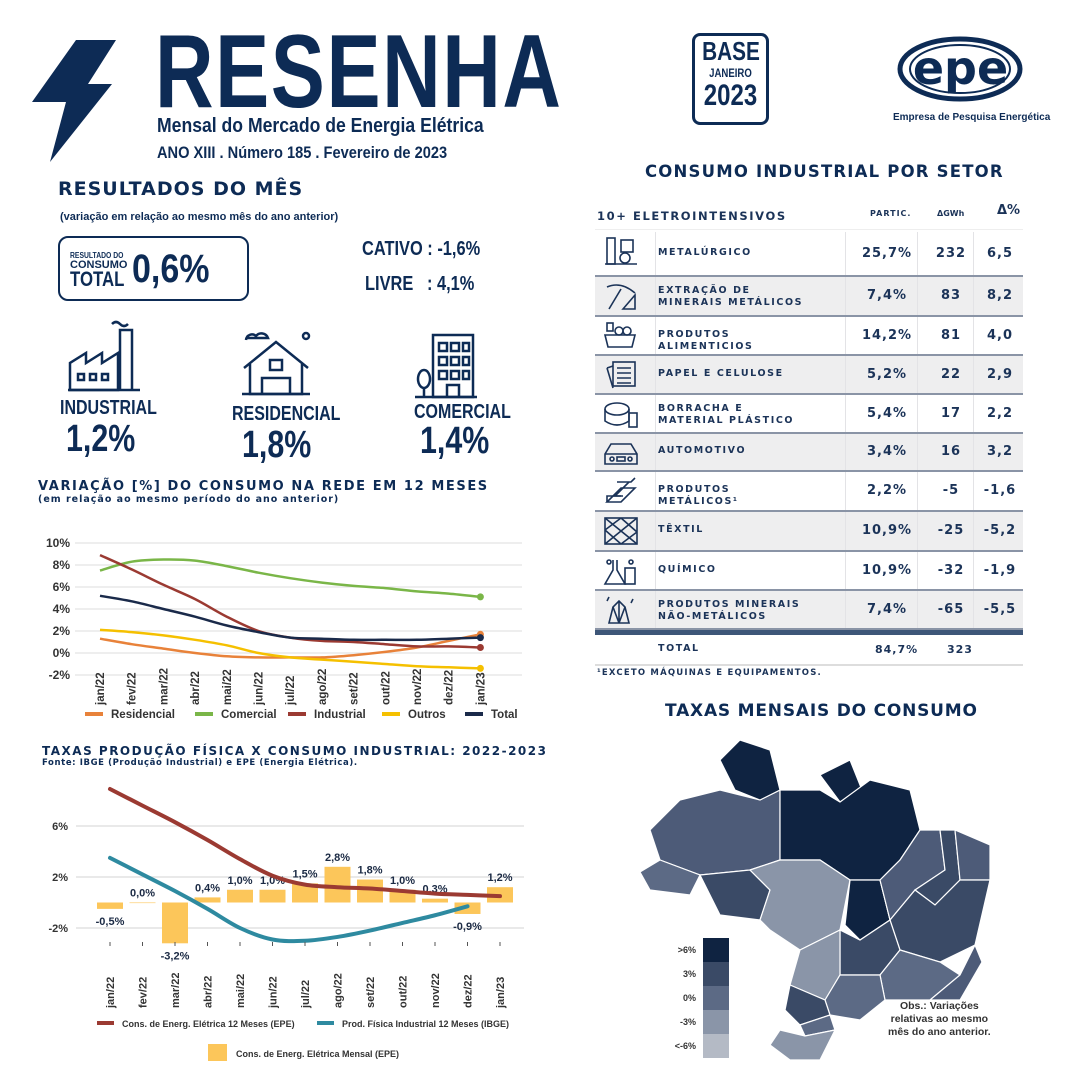 The width and height of the screenshot is (1080, 1080). I want to click on state-rr, so click(750, 770).